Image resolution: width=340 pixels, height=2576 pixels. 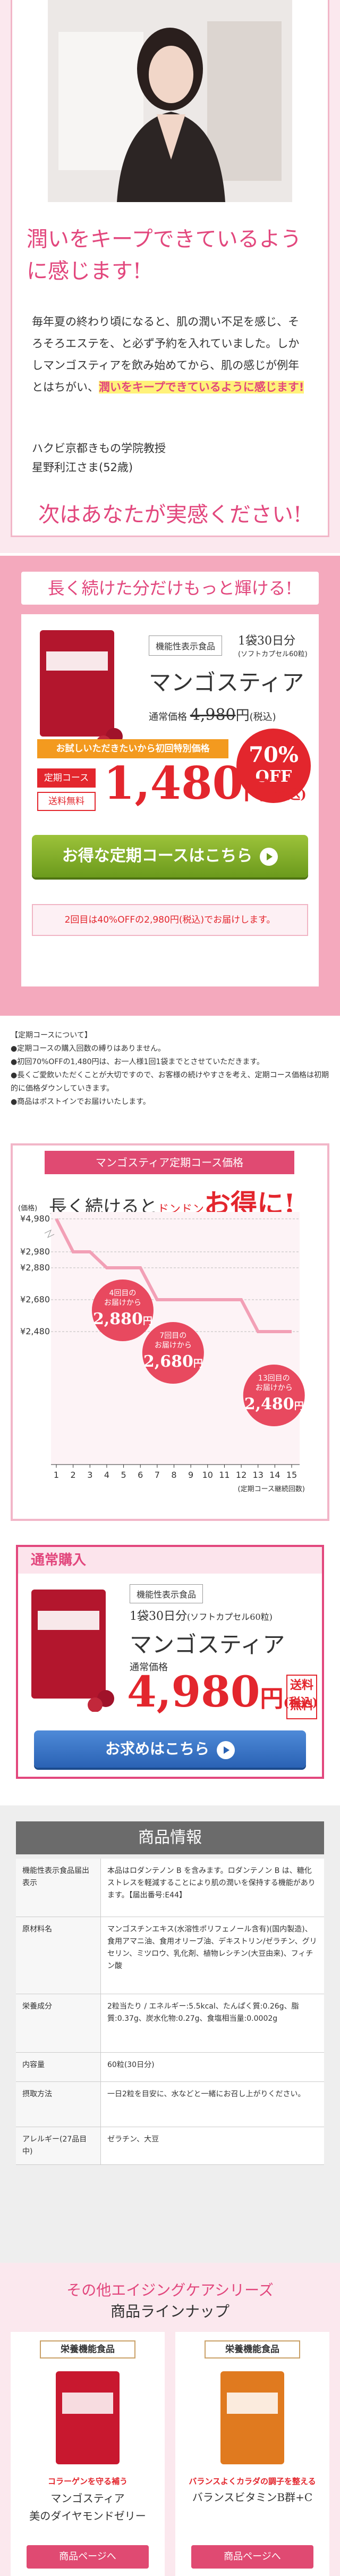 What do you see at coordinates (301, 1697) in the screenshot?
I see `shipping: 送料 無料` at bounding box center [301, 1697].